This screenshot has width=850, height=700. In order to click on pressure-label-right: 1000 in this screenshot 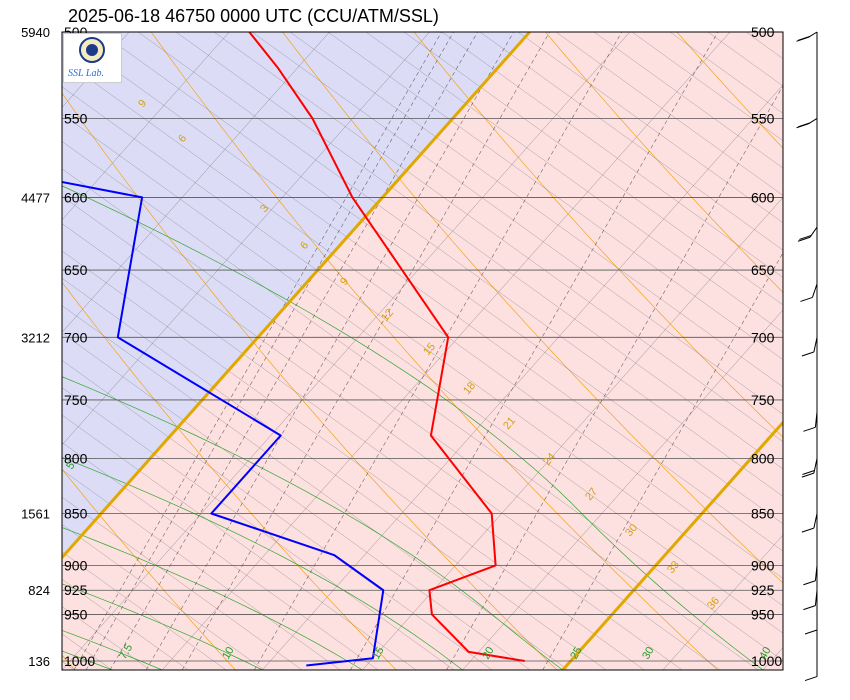, I will do `click(766, 661)`.